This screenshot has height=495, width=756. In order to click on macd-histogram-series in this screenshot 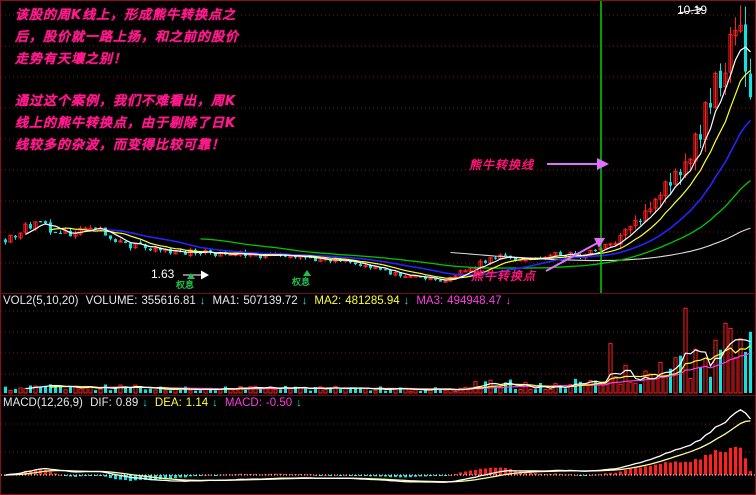, I will do `click(378, 463)`.